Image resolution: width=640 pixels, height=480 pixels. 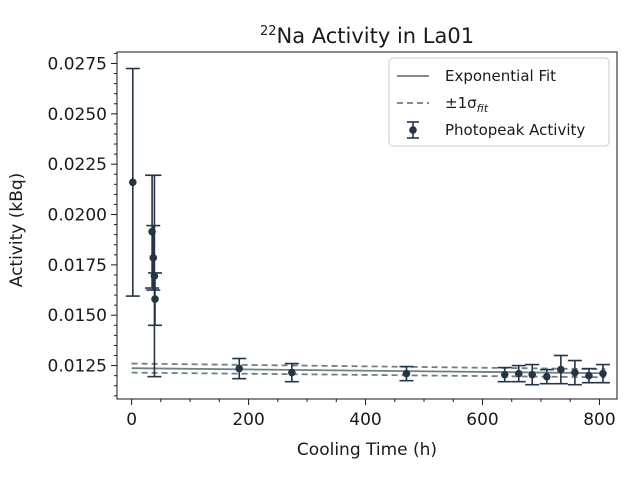 I want to click on y-axis-label: Activity (kBq), so click(x=17, y=230).